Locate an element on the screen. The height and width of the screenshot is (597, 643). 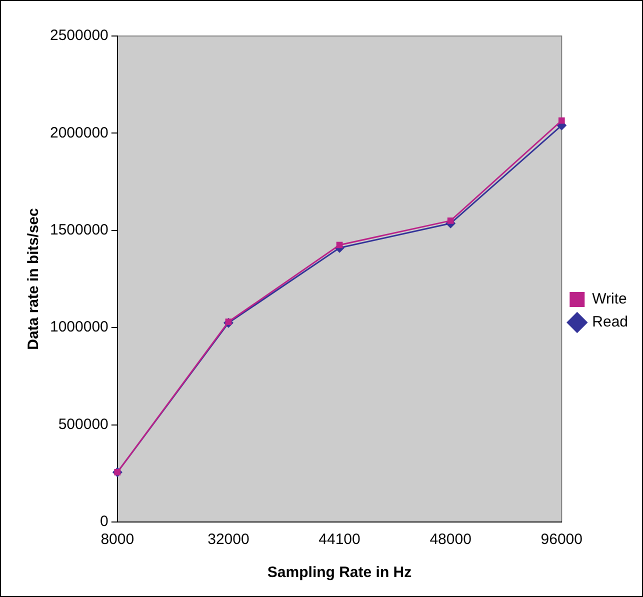
x-tick-label: 44100 is located at coordinates (339, 539).